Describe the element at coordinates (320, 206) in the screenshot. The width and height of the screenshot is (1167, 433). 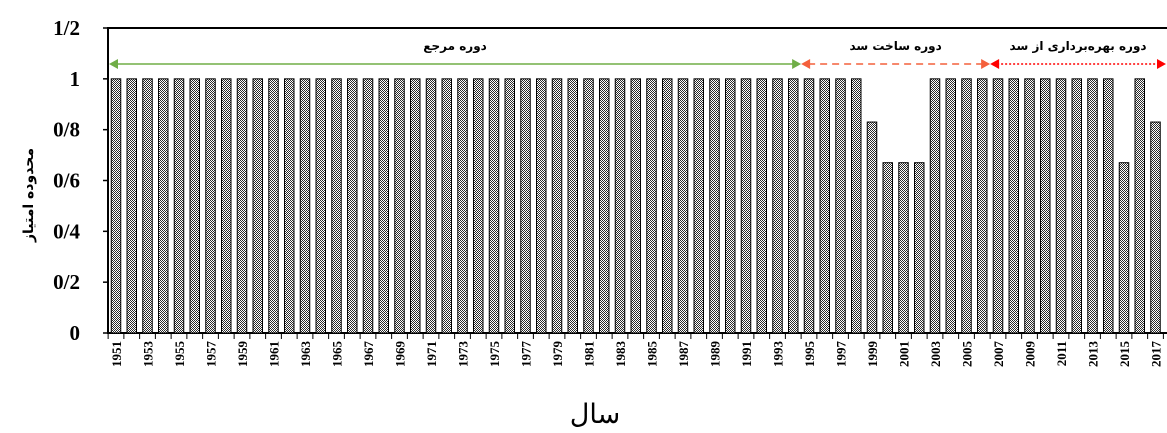
I see `bar-1964` at that location.